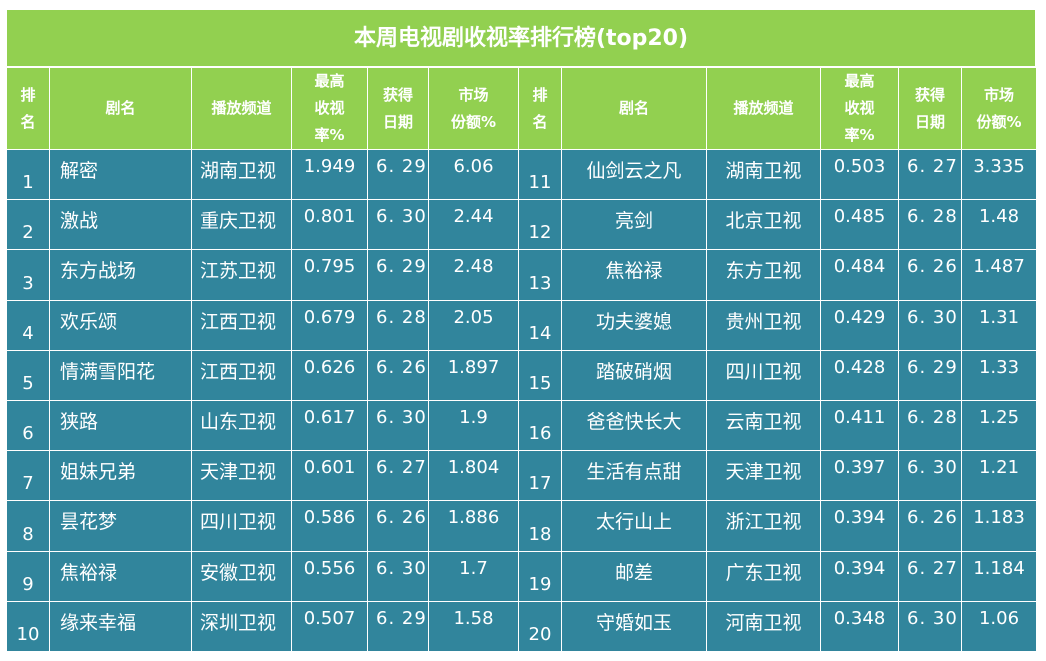 This screenshot has height=661, width=1046. Describe the element at coordinates (634, 626) in the screenshot. I see `drama-name-cell: 守婚如玉` at that location.